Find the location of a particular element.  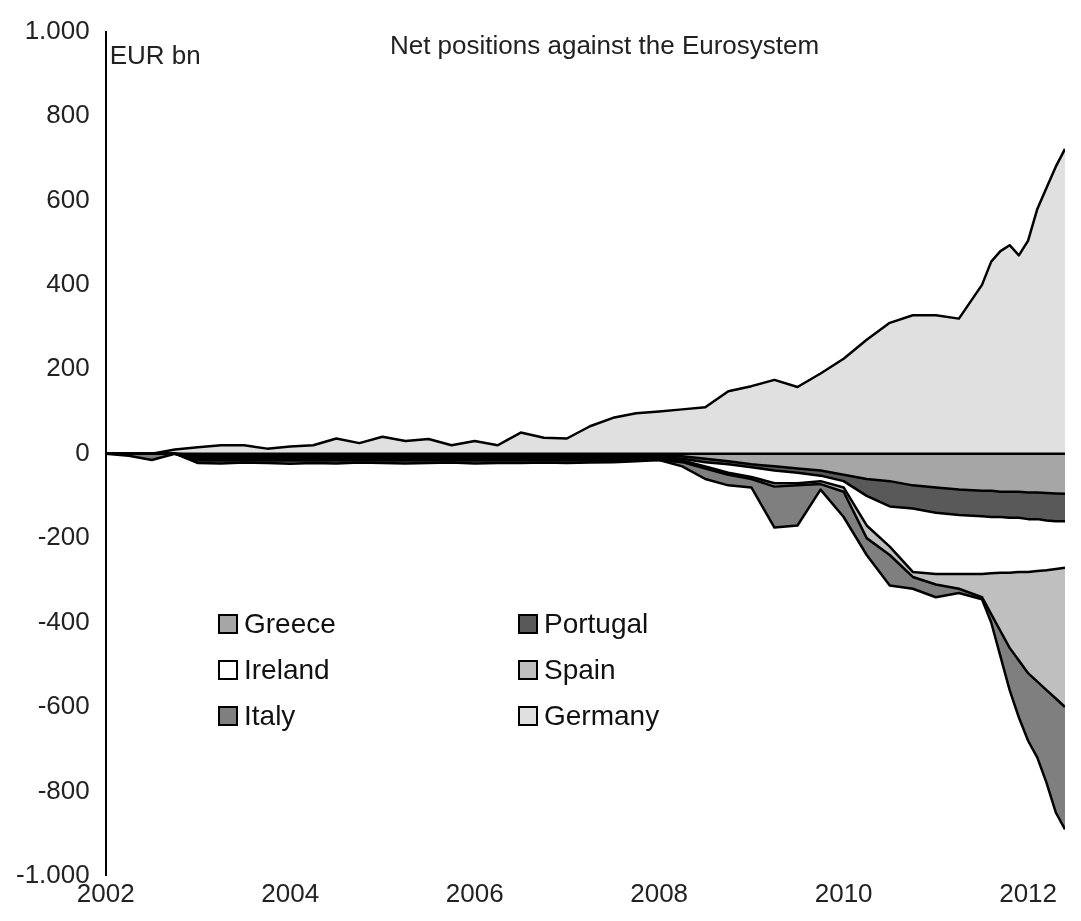

y-tick-label: 400 is located at coordinates (68, 283).